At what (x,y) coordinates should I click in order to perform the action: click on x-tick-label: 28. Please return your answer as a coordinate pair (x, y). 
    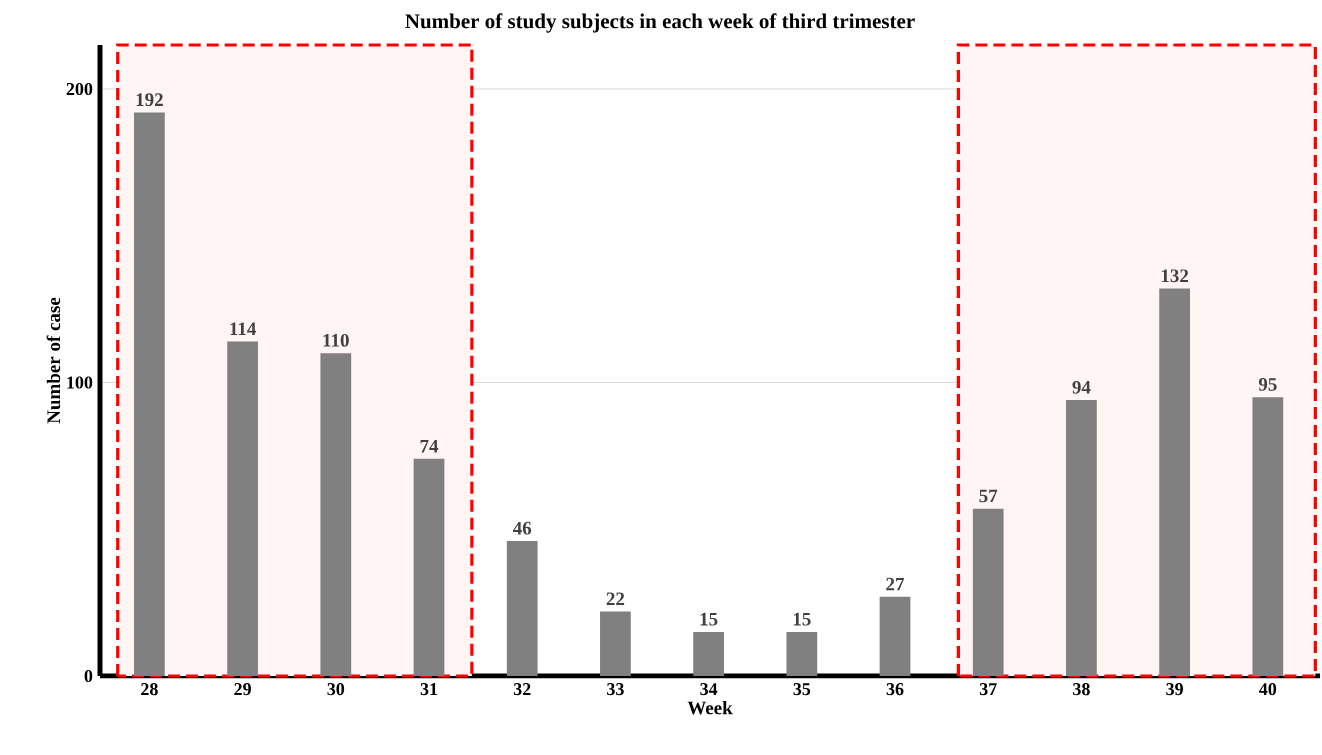
    Looking at the image, I should click on (149, 689).